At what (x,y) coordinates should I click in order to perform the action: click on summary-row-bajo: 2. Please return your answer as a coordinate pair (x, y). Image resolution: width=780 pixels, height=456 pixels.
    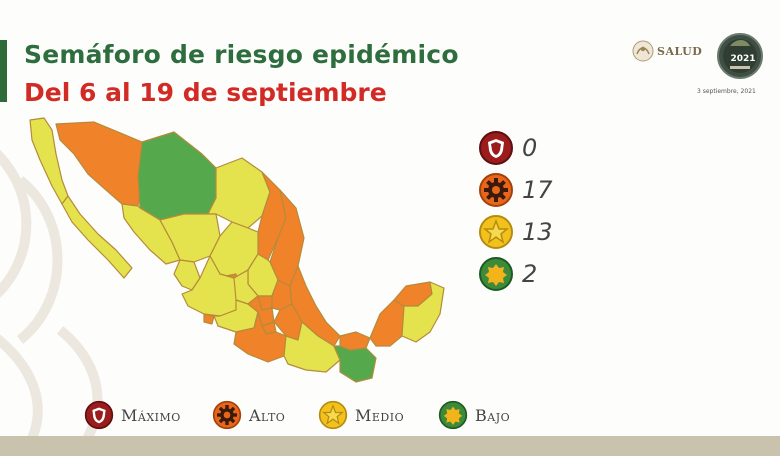
    Looking at the image, I should click on (507, 274).